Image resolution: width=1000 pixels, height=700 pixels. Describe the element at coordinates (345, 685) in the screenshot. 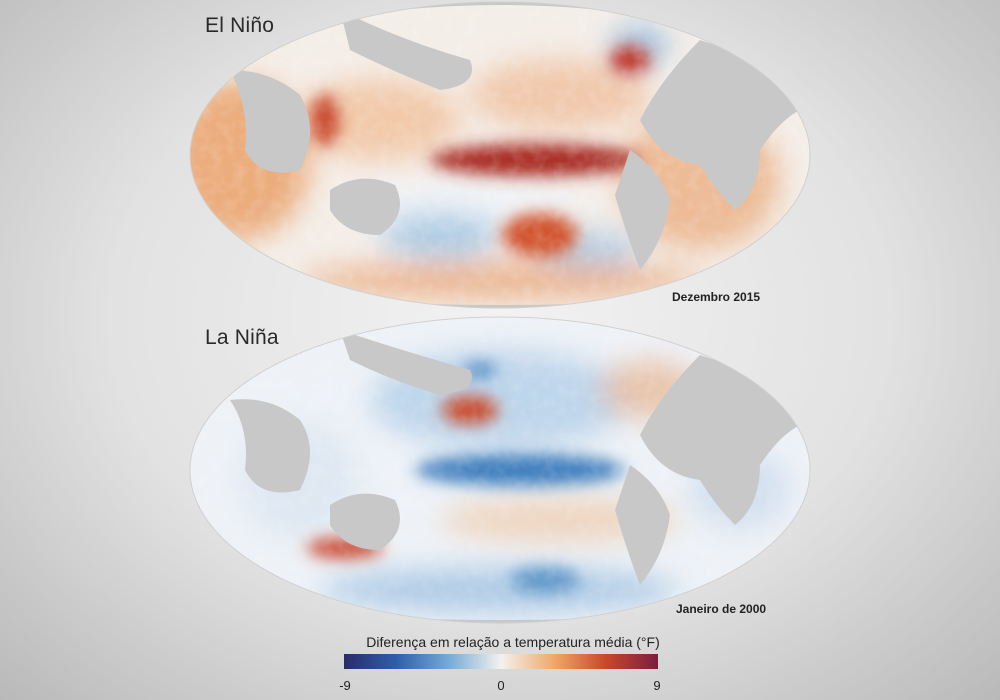

I see `legend-tick-min: -9` at that location.